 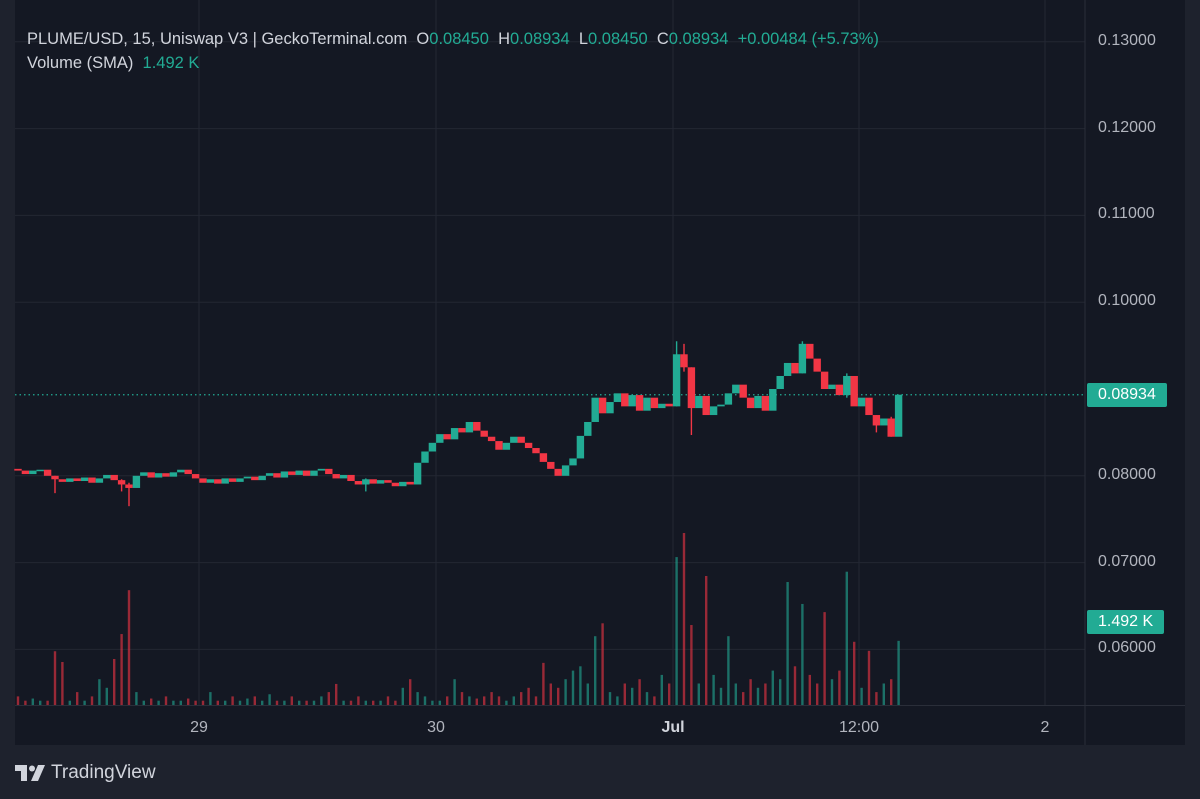 I want to click on price-tick-label: 0.12000, so click(x=1127, y=127).